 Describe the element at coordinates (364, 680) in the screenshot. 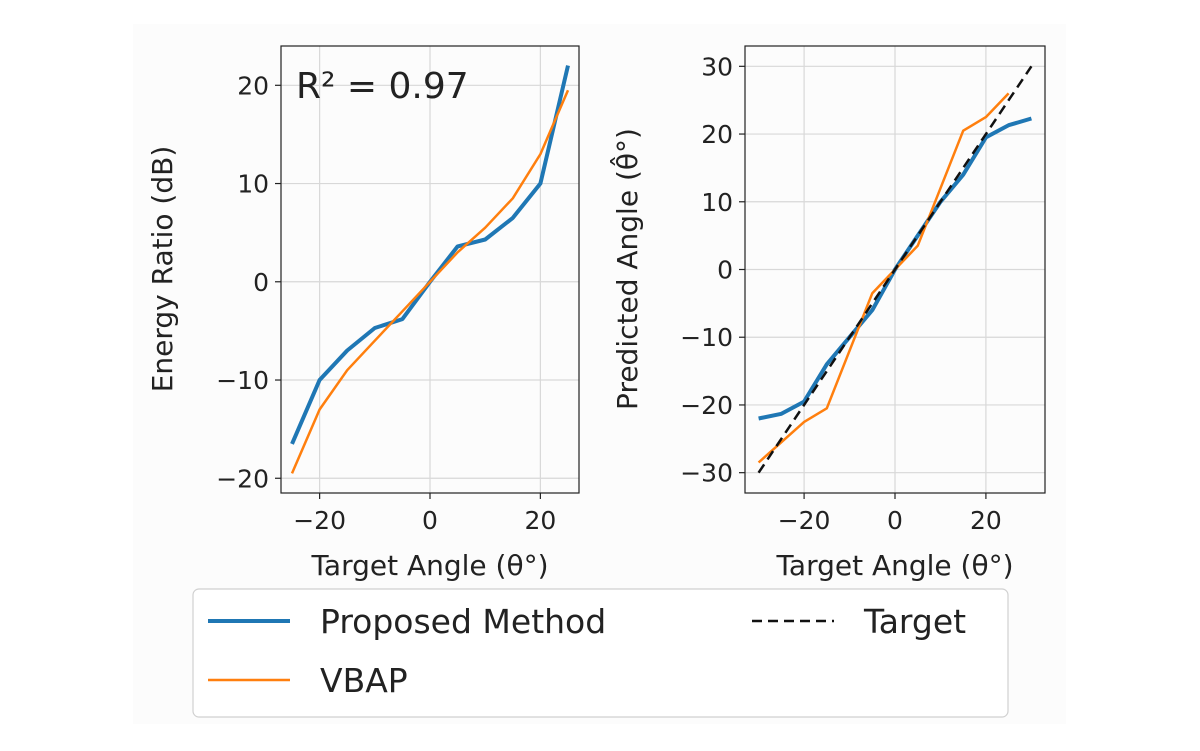

I see `legend-vbap-label: VBAP` at that location.